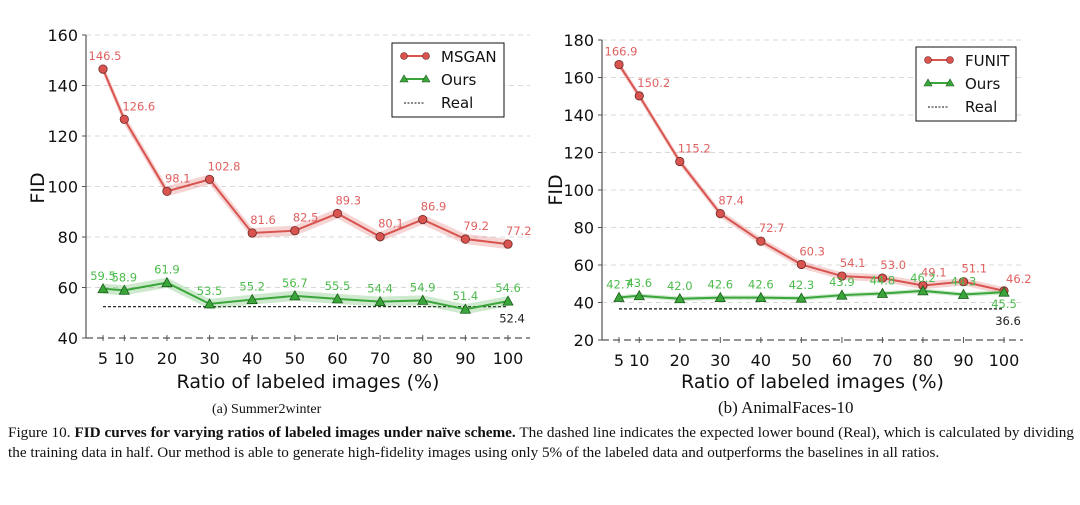  What do you see at coordinates (466, 296) in the screenshot?
I see `data-label: 51.4` at bounding box center [466, 296].